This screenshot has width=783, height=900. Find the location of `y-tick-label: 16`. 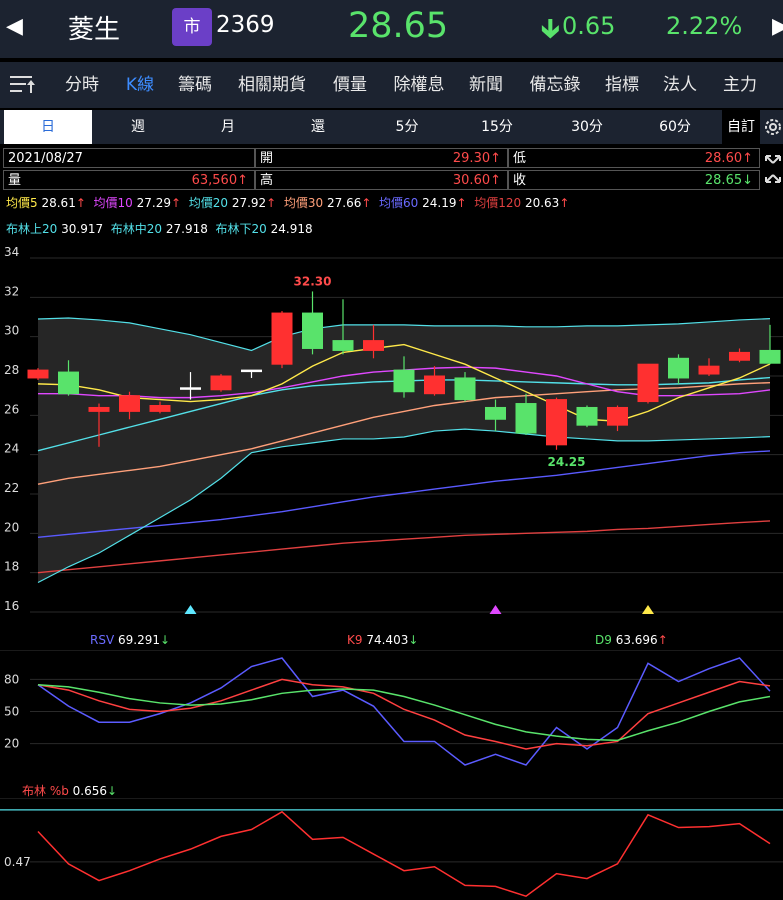

y-tick-label: 16 is located at coordinates (11, 606).